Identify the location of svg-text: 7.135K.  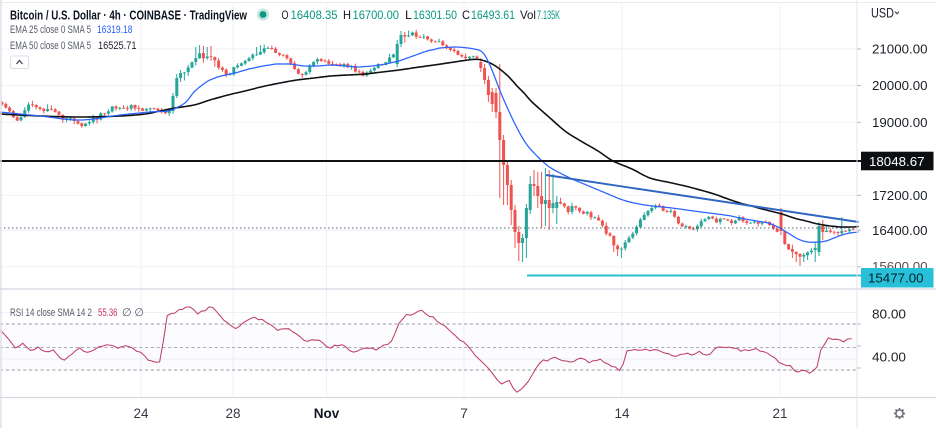
(548, 15).